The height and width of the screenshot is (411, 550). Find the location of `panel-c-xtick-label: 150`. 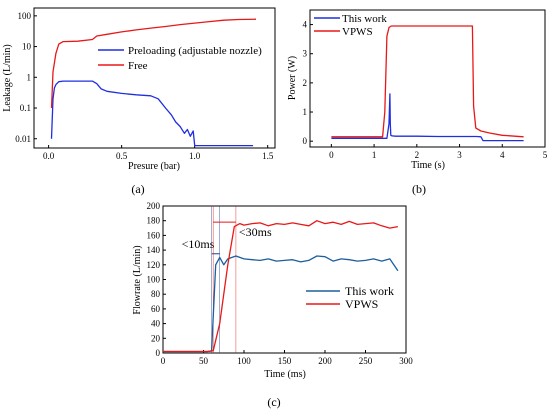

panel-c-xtick-label: 150 is located at coordinates (285, 361).